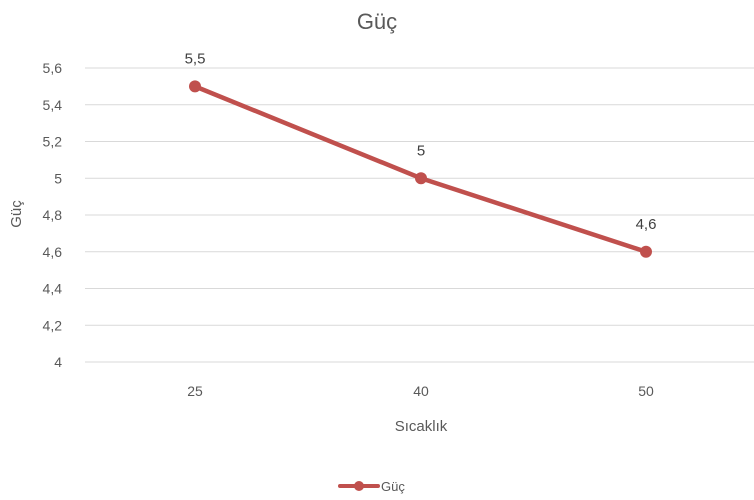 The height and width of the screenshot is (500, 754). I want to click on y-tick-label: 5, so click(58, 178).